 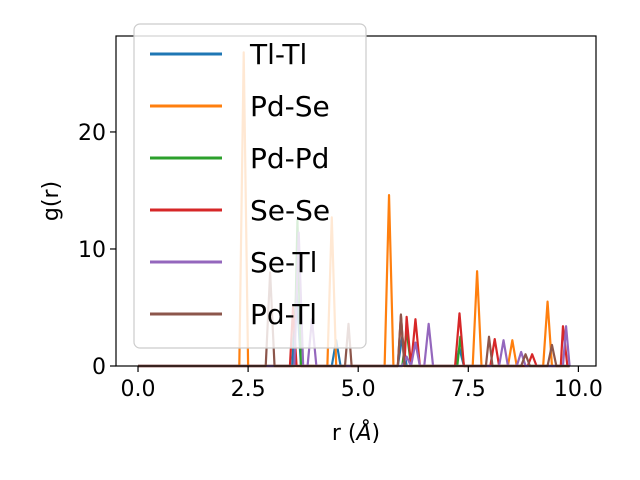 What do you see at coordinates (290, 106) in the screenshot?
I see `legend-entry-label: Pd-Se` at bounding box center [290, 106].